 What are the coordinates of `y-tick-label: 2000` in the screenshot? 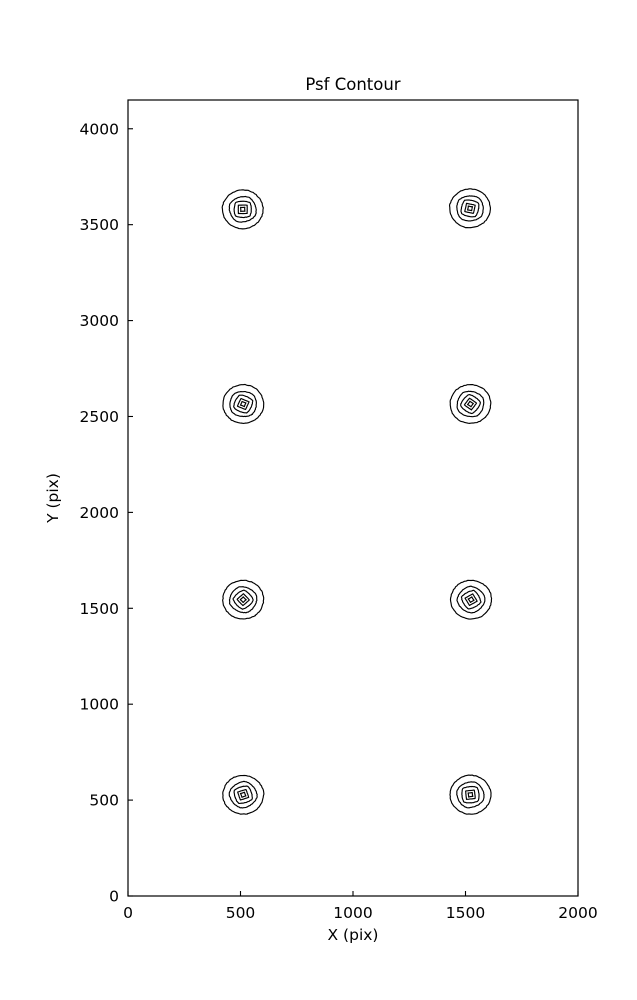 It's located at (99, 513).